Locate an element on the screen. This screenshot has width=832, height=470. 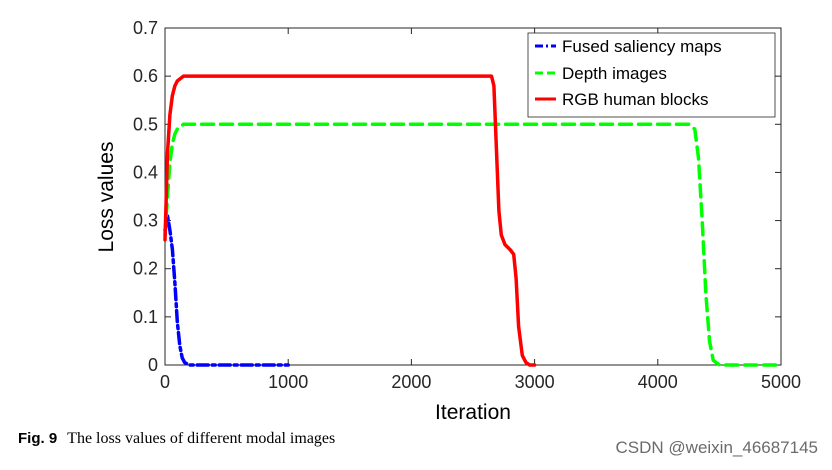
legend-label-fused: Fused saliency maps is located at coordinates (642, 46).